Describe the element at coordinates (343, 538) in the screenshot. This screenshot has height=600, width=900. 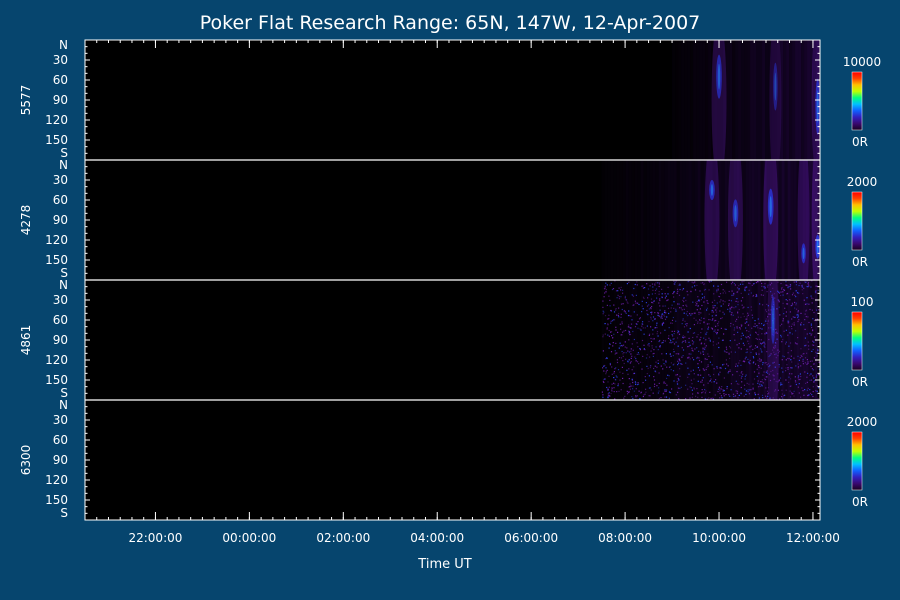
I see `x-tick-label: 02:00:00` at that location.